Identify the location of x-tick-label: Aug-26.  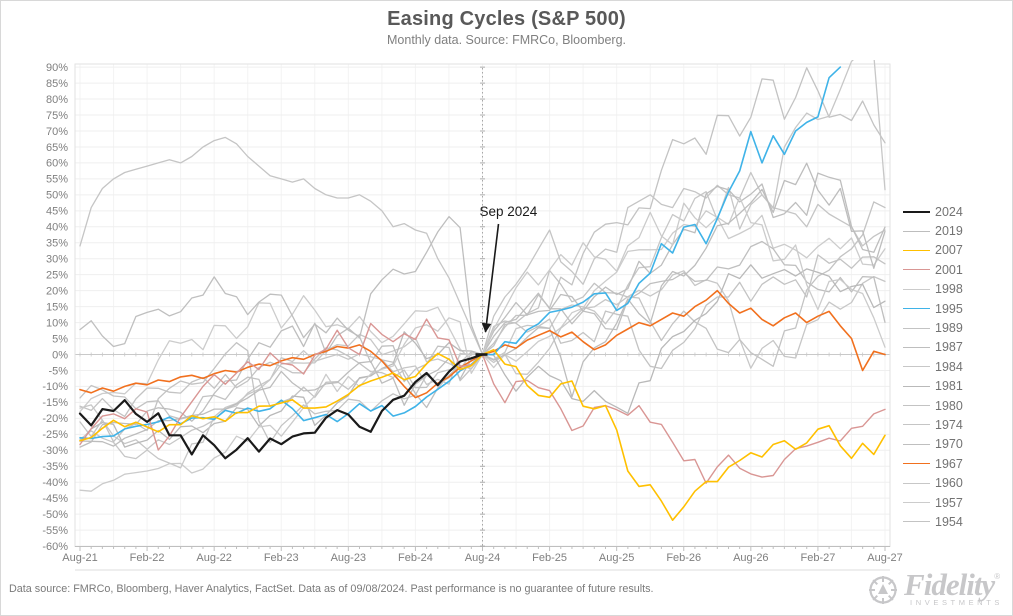
(750, 558).